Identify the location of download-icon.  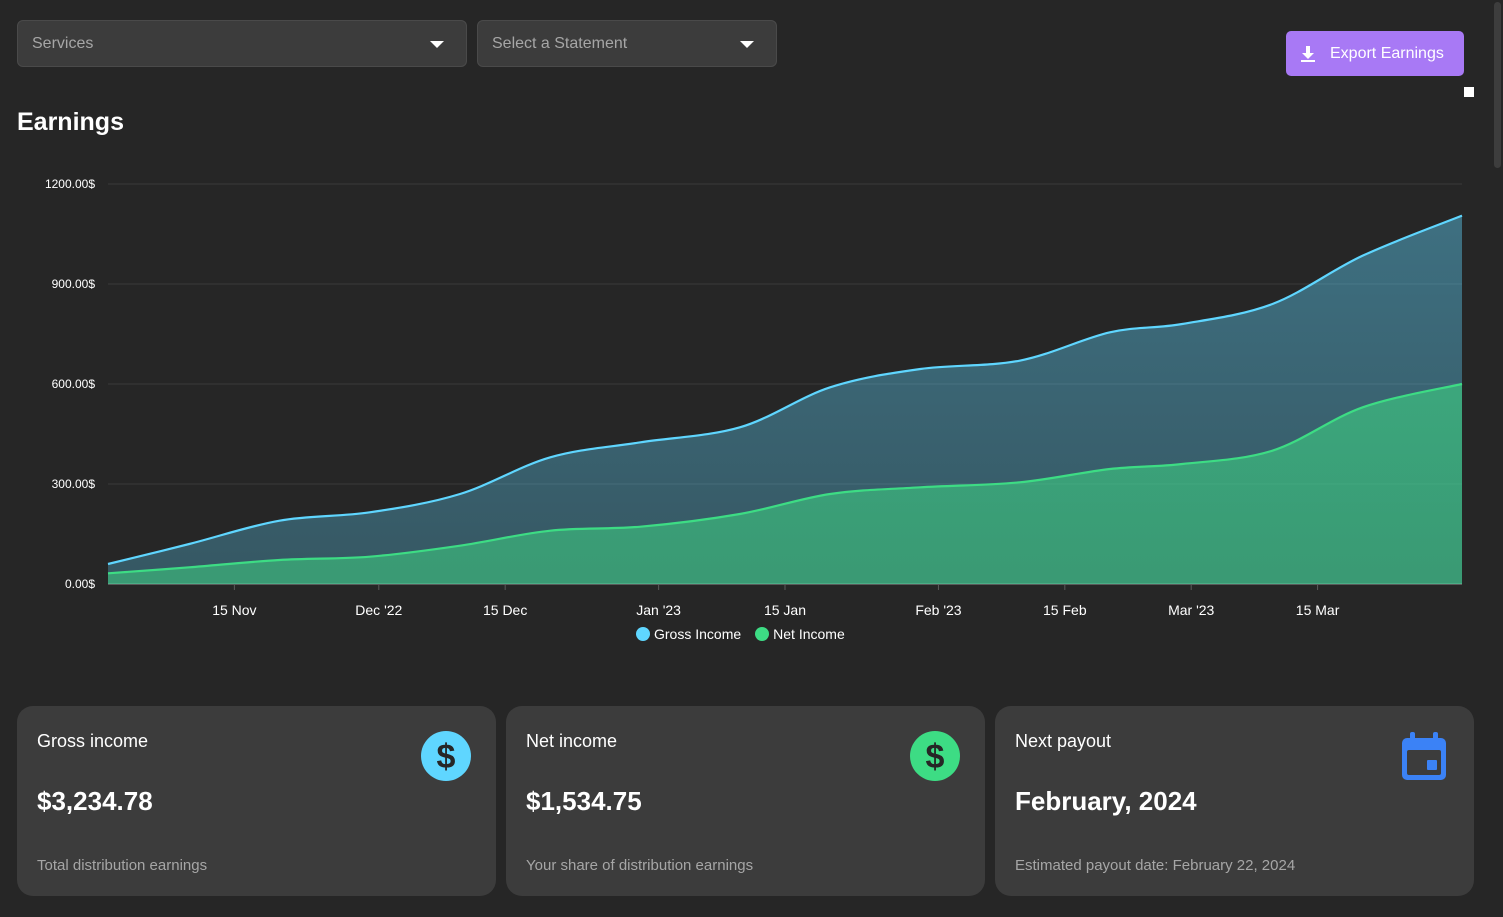
(1308, 53).